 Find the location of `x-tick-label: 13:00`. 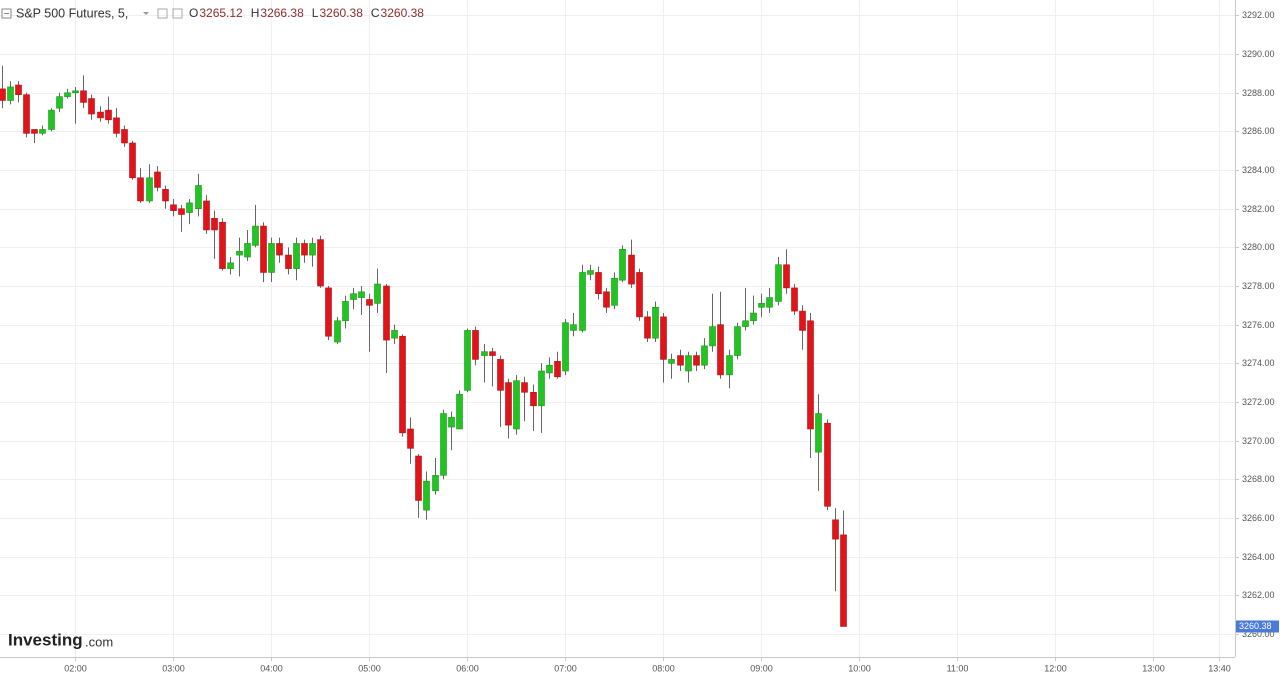

x-tick-label: 13:00 is located at coordinates (1153, 668).